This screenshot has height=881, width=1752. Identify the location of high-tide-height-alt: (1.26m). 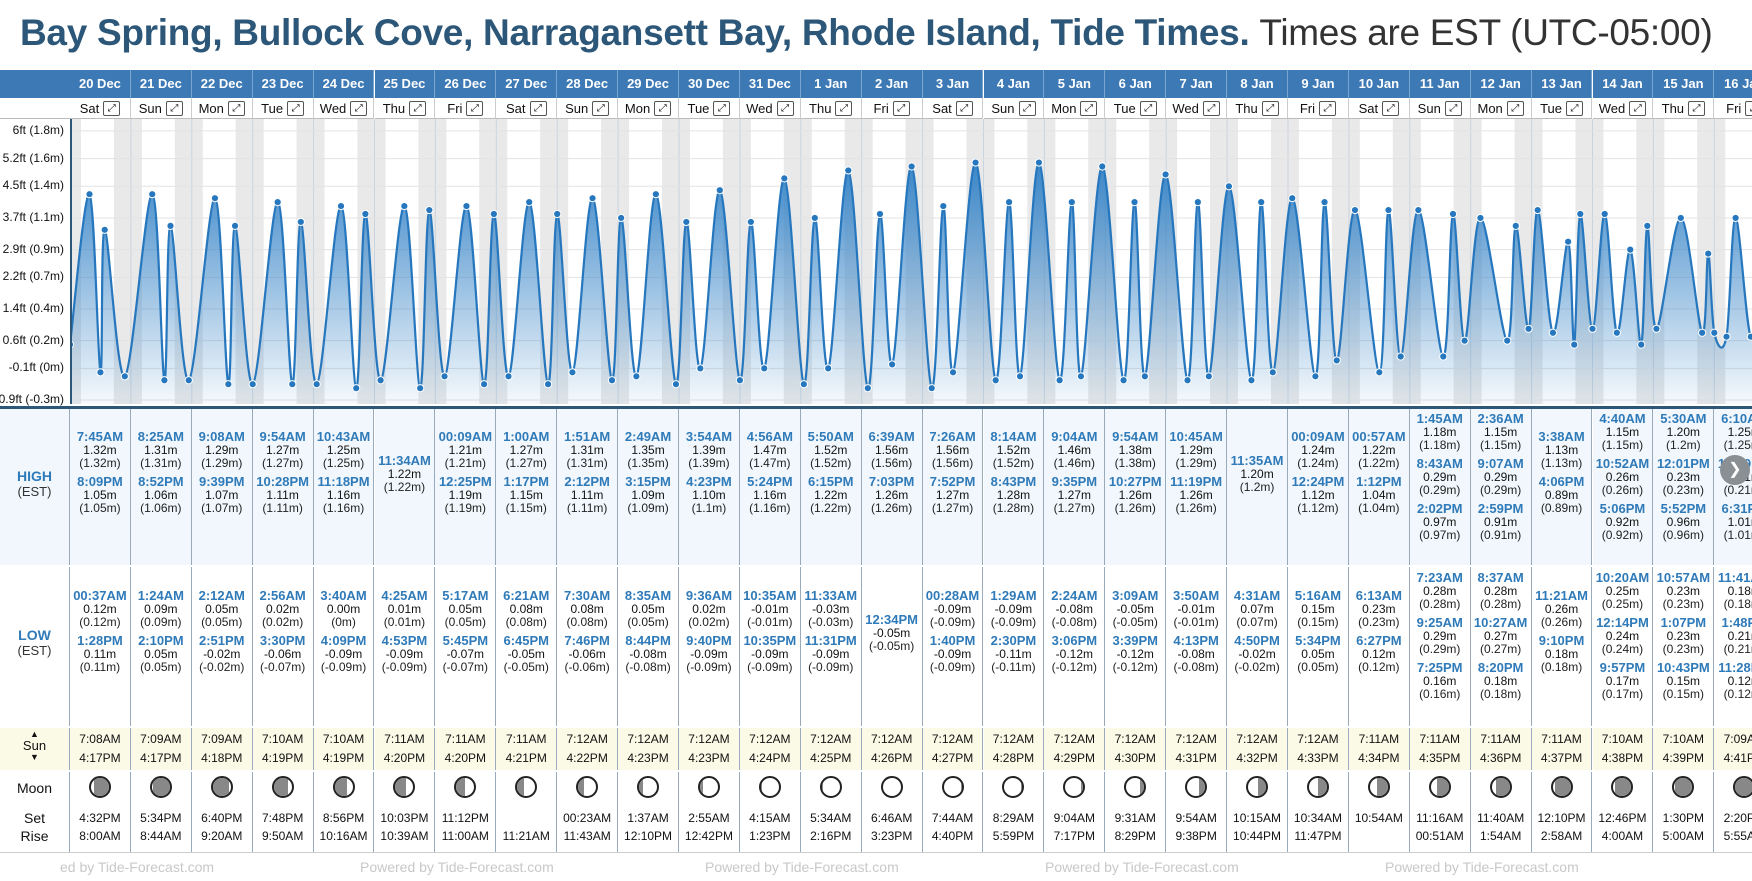
(1196, 508).